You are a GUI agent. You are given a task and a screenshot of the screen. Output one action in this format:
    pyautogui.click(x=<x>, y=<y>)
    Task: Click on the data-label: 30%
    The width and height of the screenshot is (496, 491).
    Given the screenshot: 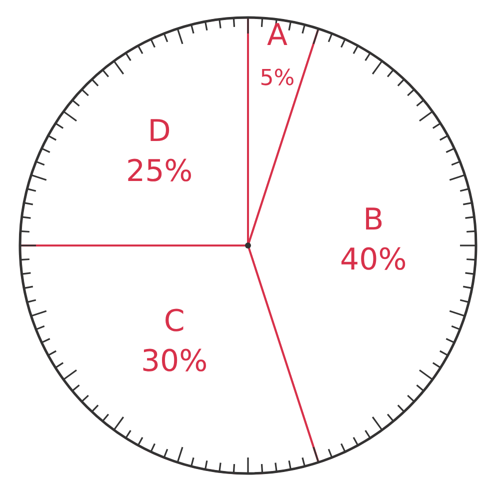 What is the action you would take?
    pyautogui.click(x=174, y=361)
    